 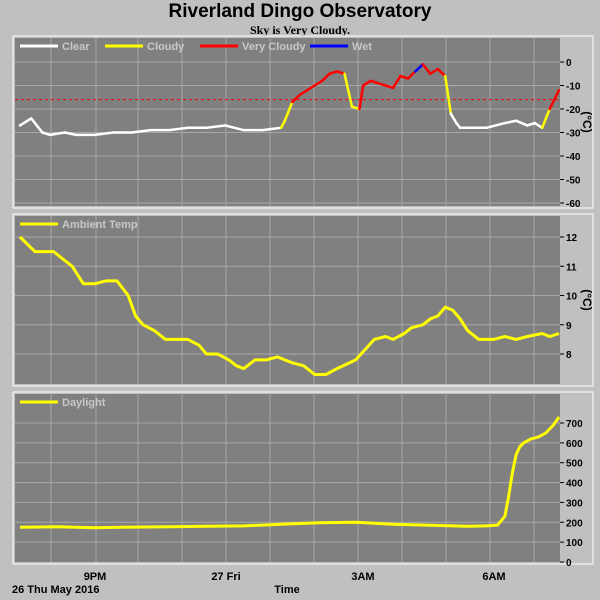 I want to click on y-tick-label: 500, so click(x=574, y=464).